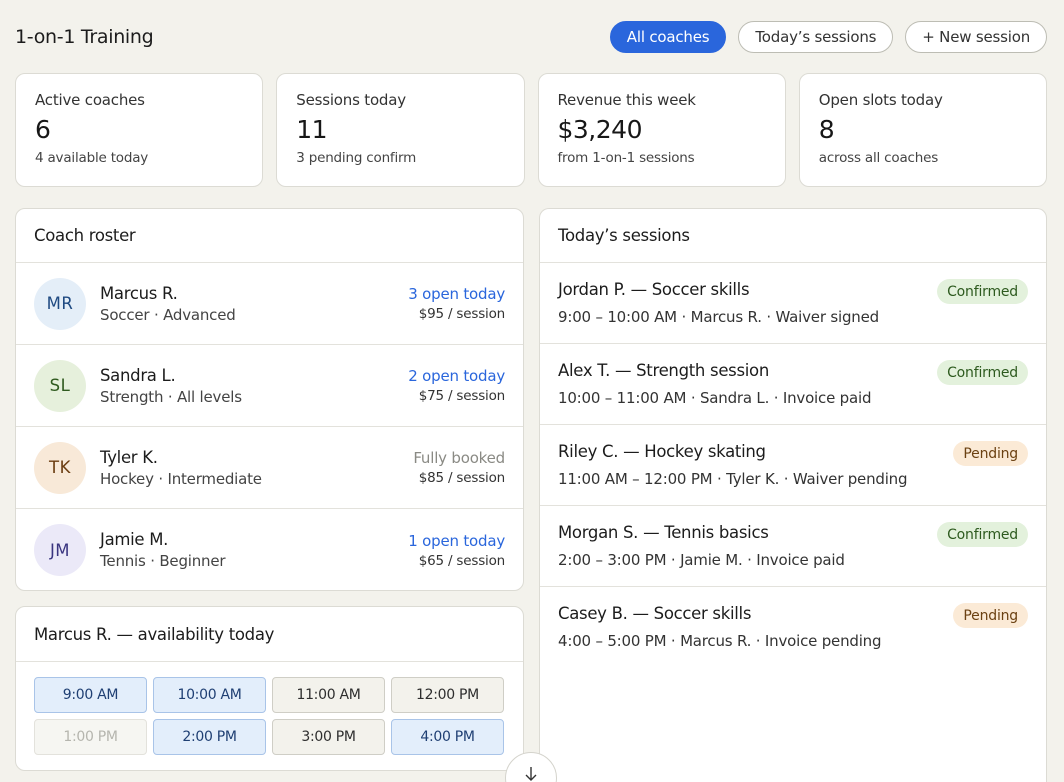 This screenshot has height=782, width=1064. I want to click on time-slot: 4:00 PM, so click(447, 737).